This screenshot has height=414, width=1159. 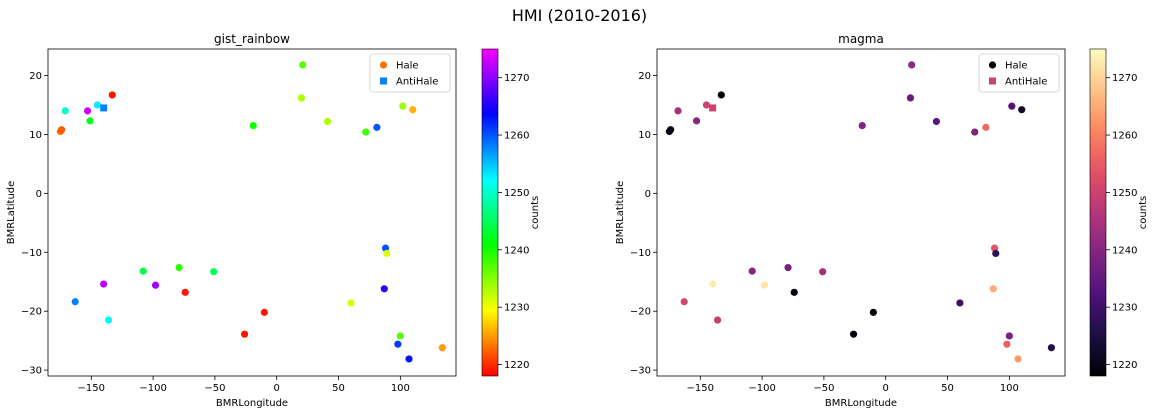 What do you see at coordinates (886, 388) in the screenshot?
I see `x-tick-label: 0` at bounding box center [886, 388].